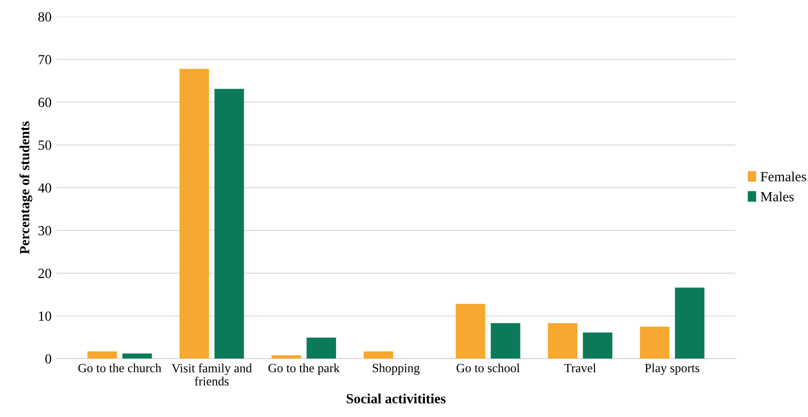 Image resolution: width=808 pixels, height=417 pixels. I want to click on legend-label: Males, so click(777, 197).